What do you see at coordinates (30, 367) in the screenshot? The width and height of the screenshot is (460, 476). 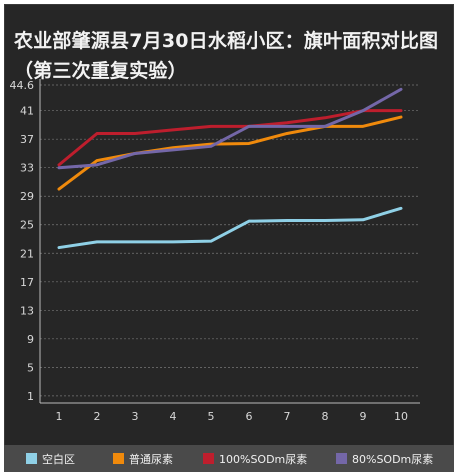 I see `y-tick-label: 5` at bounding box center [30, 367].